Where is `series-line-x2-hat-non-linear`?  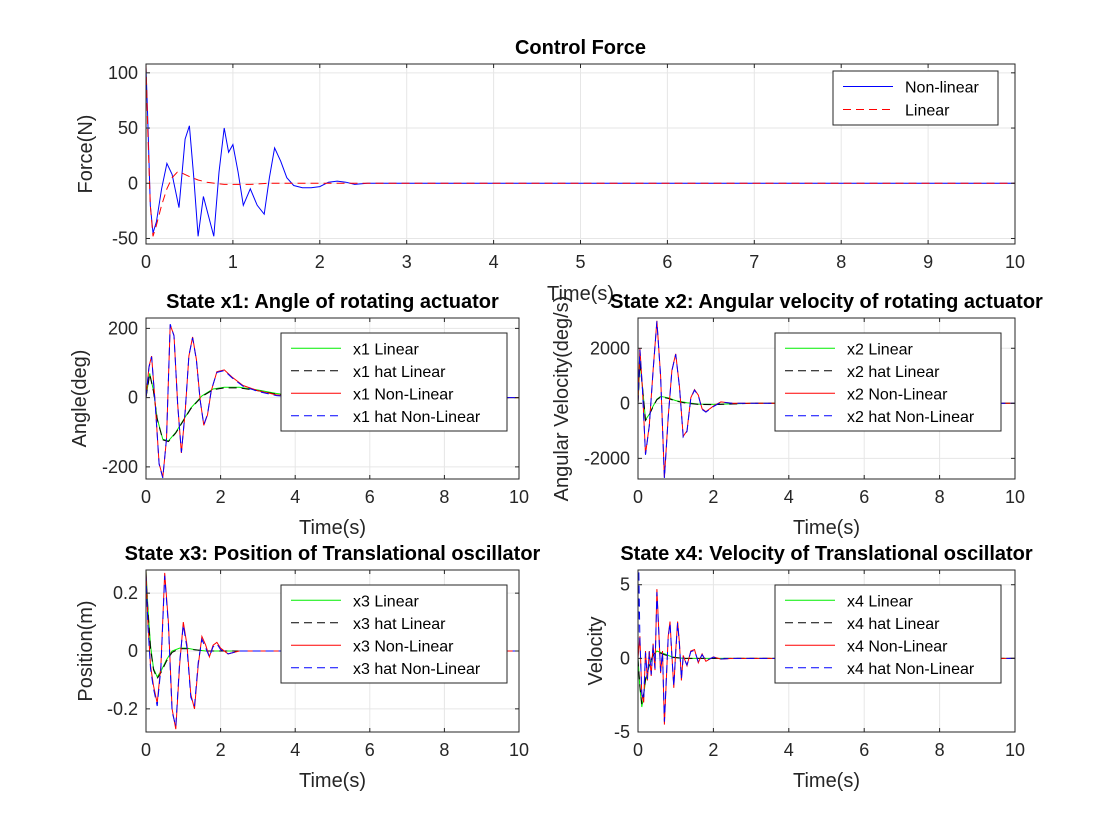 series-line-x2-hat-non-linear is located at coordinates (826, 400).